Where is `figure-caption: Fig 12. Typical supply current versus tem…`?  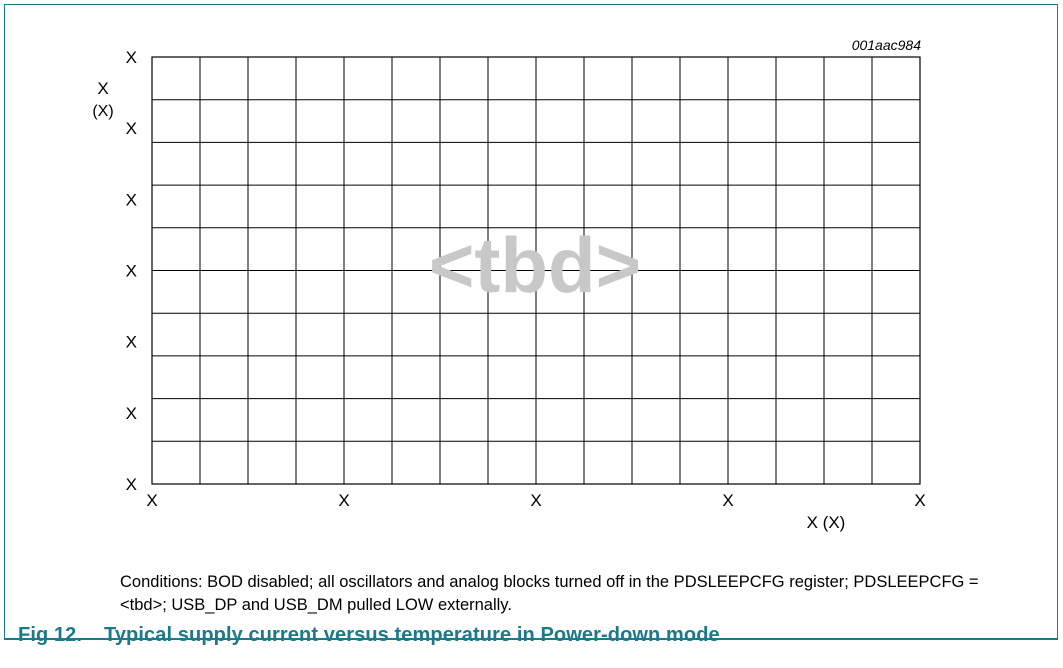
figure-caption: Fig 12. Typical supply current versus tem… is located at coordinates (369, 635).